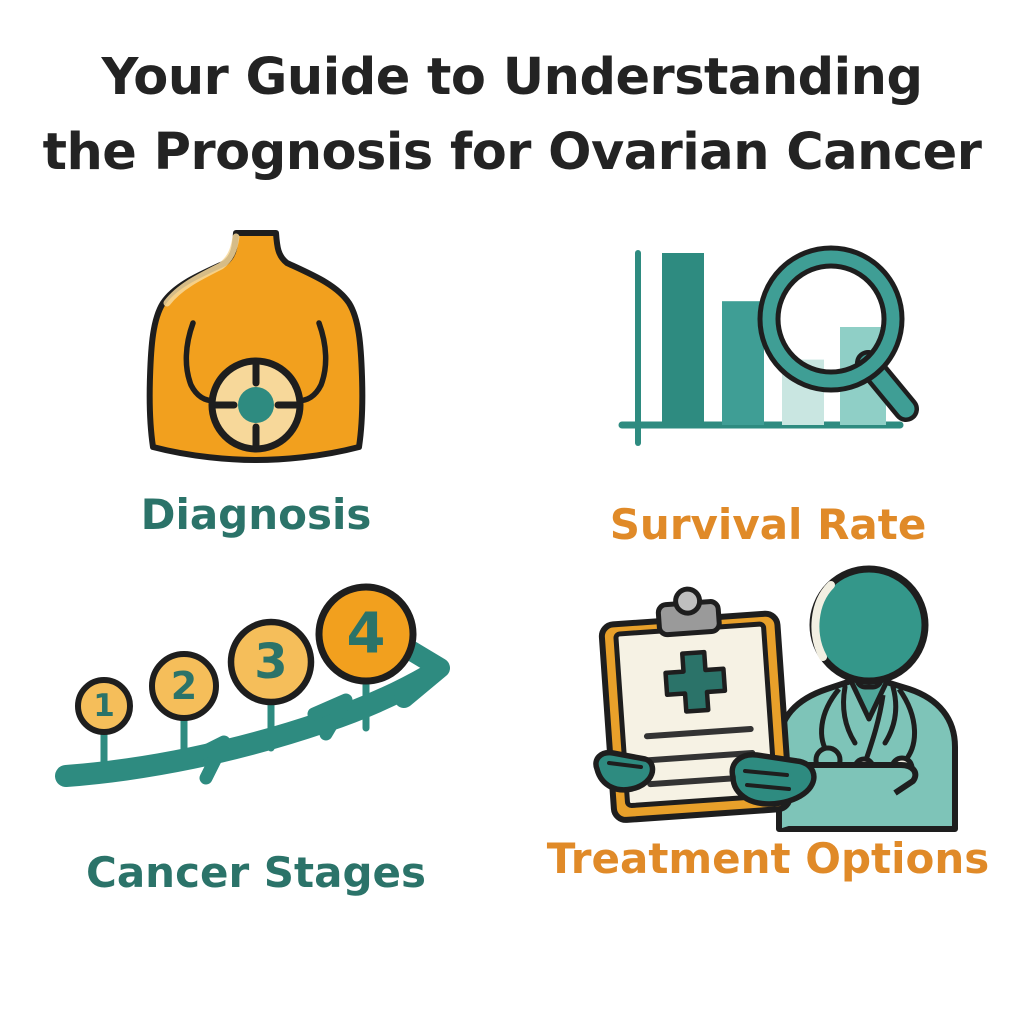 The height and width of the screenshot is (1024, 1024). I want to click on diagnosis-art, so click(256, 345).